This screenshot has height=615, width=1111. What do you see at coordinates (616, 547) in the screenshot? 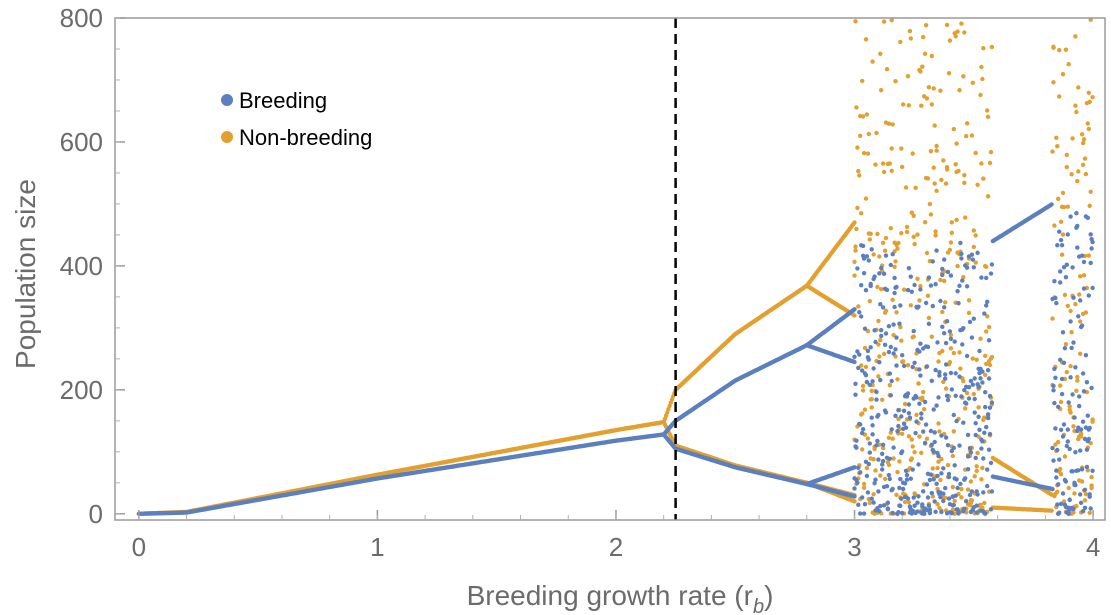
I see `x-tick-label: 2` at bounding box center [616, 547].